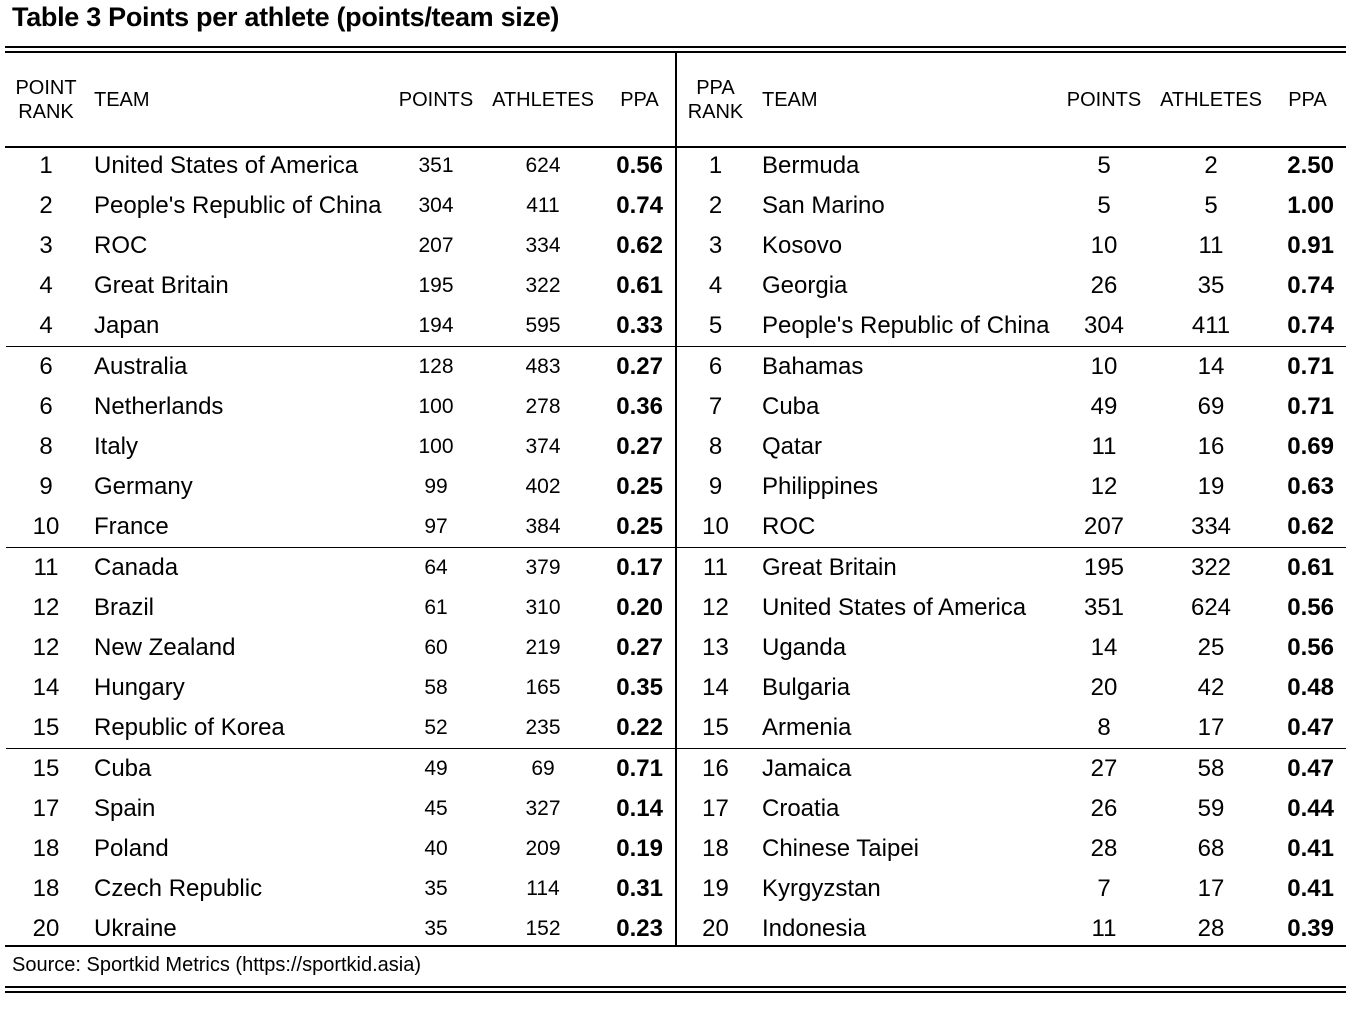 Image resolution: width=1358 pixels, height=1014 pixels. What do you see at coordinates (1104, 100) in the screenshot?
I see `right-header-points: POINTS` at bounding box center [1104, 100].